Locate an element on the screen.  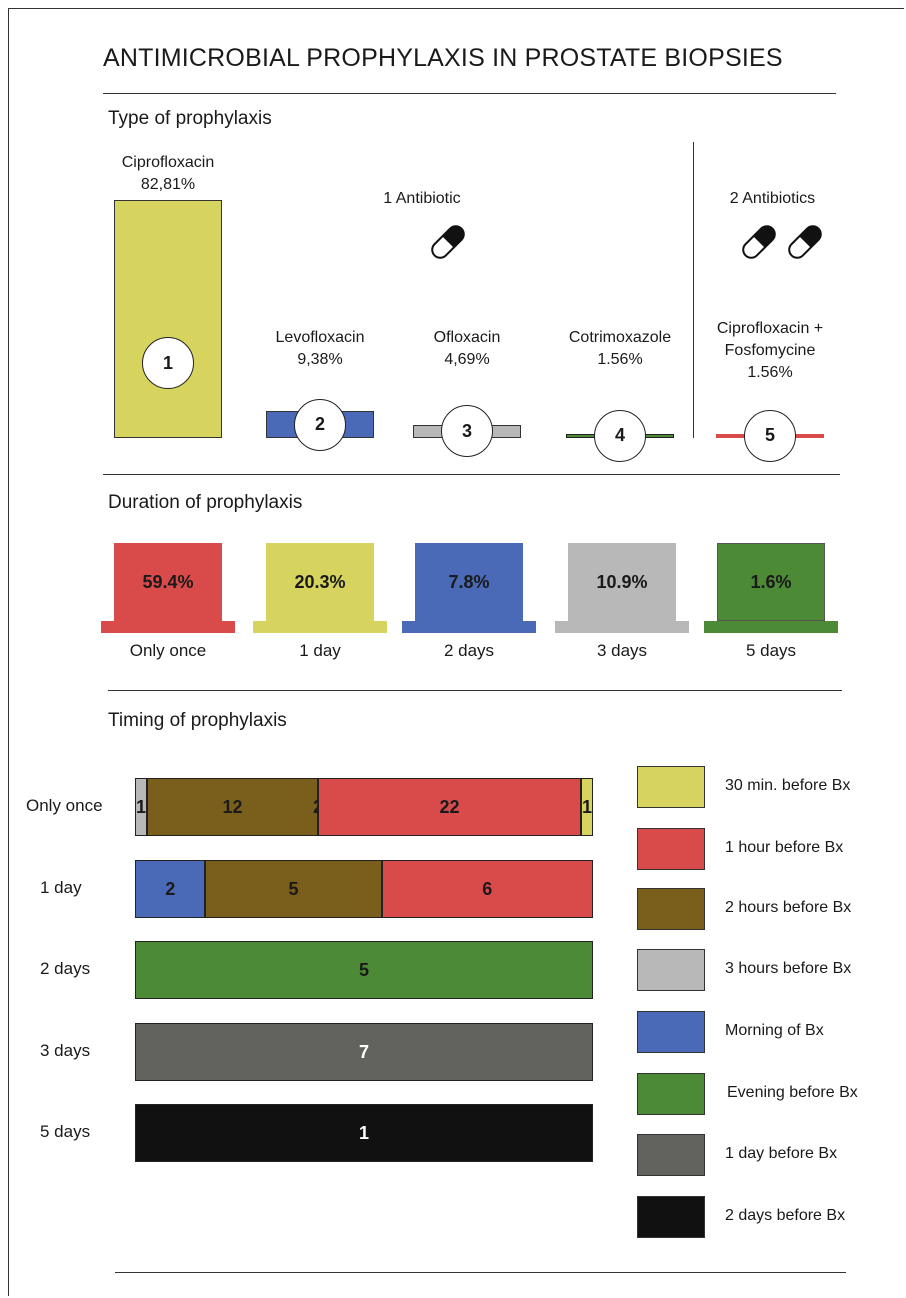
type-value-label: 9,38% is located at coordinates (320, 359).